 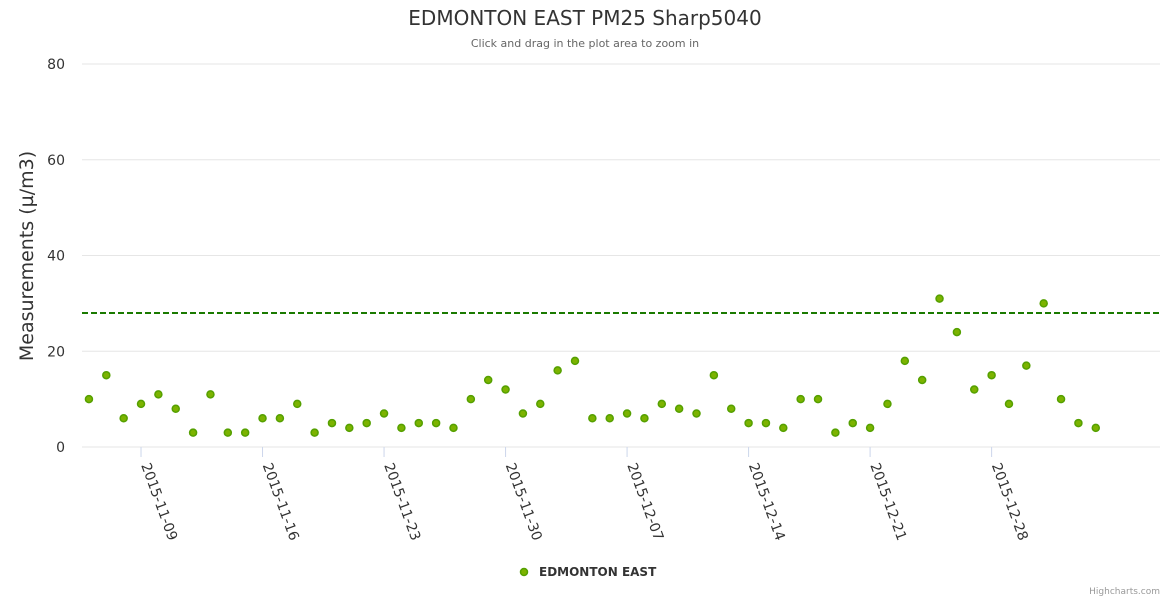 I want to click on legend-label: EDMONTON EAST, so click(x=598, y=572).